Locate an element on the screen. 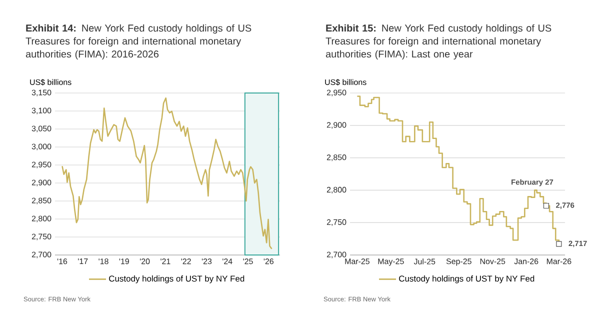 Image resolution: width=600 pixels, height=310 pixels. chart-title: Exhibit 14: New York Fed custody holdings of US Treasures for foreign and international monetary authorities (FIMA): 2016-2026 is located at coordinates (139, 42).